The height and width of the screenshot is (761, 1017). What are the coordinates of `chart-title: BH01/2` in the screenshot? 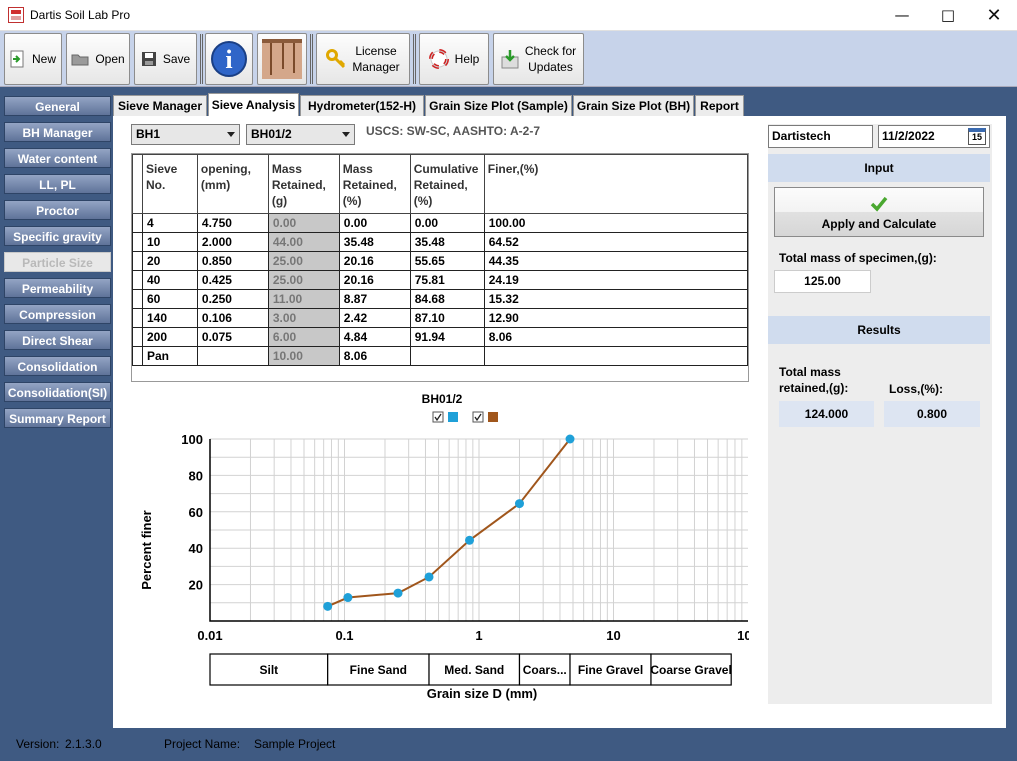 It's located at (442, 399).